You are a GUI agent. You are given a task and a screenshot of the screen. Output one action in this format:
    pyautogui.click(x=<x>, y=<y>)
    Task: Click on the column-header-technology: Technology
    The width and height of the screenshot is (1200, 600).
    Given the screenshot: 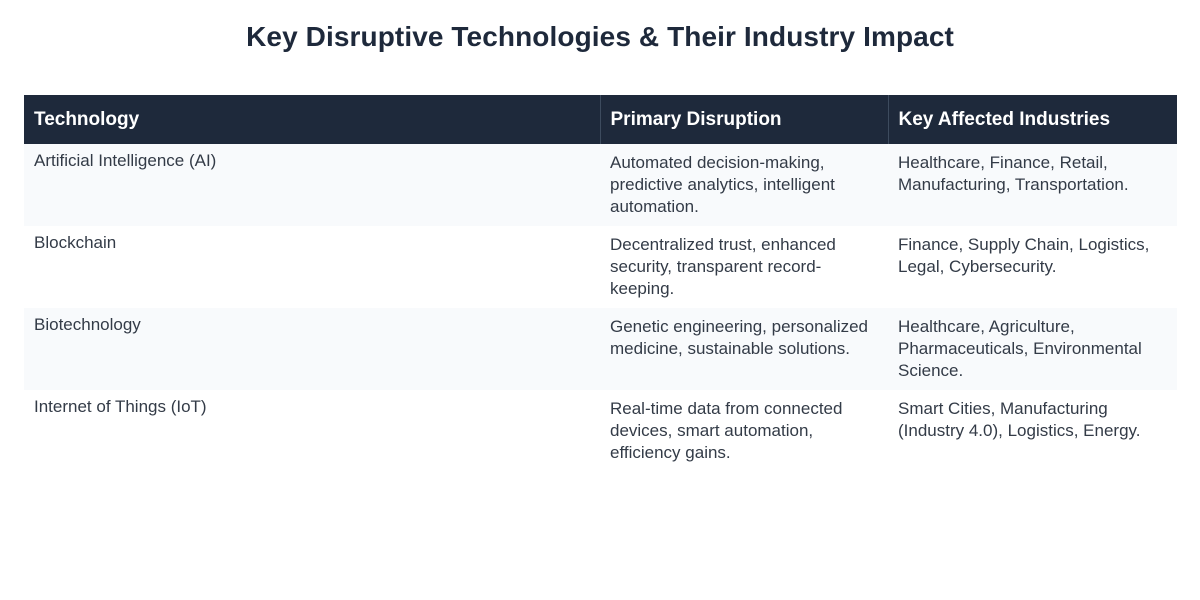 What is the action you would take?
    pyautogui.click(x=87, y=119)
    